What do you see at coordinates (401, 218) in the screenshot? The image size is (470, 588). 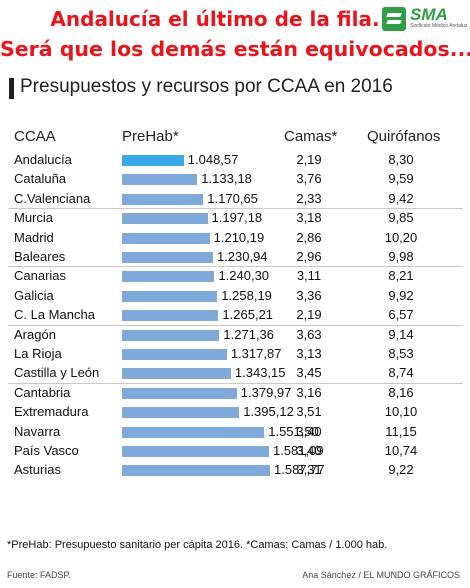 I see `quirofanos-value: 9,85` at bounding box center [401, 218].